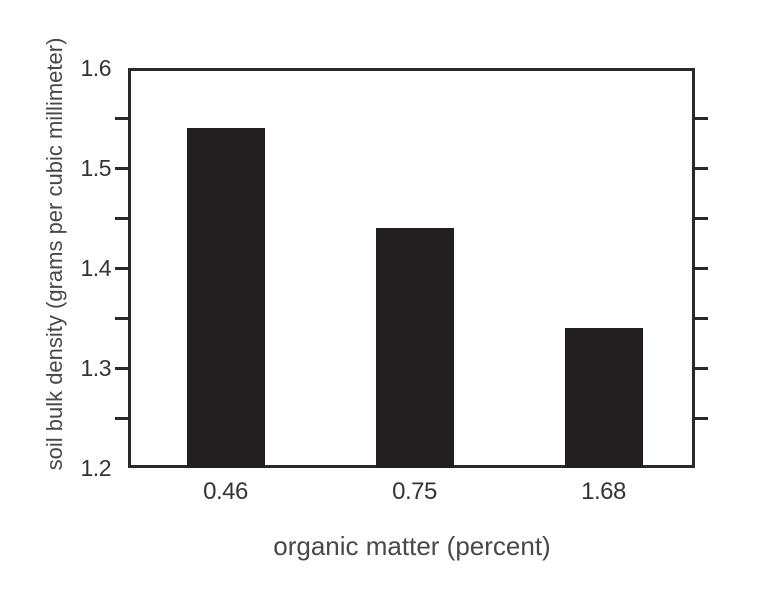 The image size is (768, 614). I want to click on y-tick-label: 1.5, so click(96, 168).